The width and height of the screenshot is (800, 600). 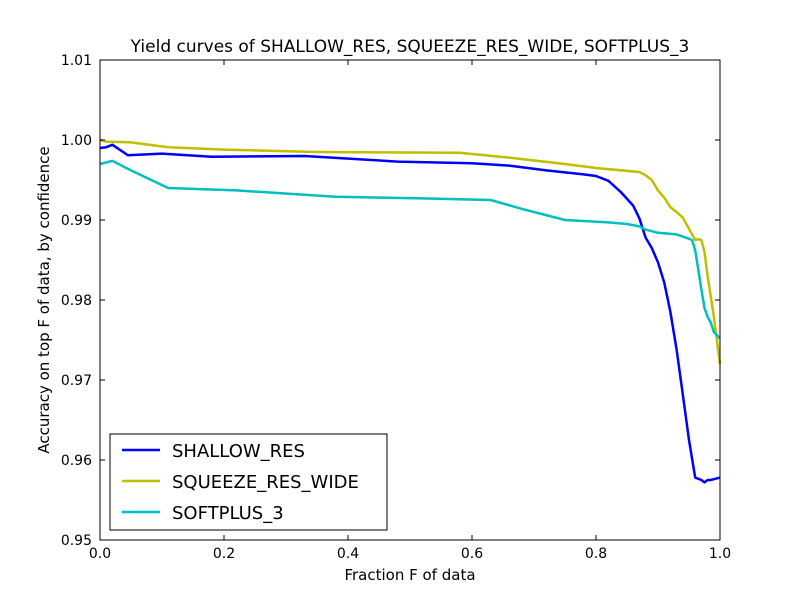 What do you see at coordinates (720, 554) in the screenshot?
I see `x-tick-label: 1.0` at bounding box center [720, 554].